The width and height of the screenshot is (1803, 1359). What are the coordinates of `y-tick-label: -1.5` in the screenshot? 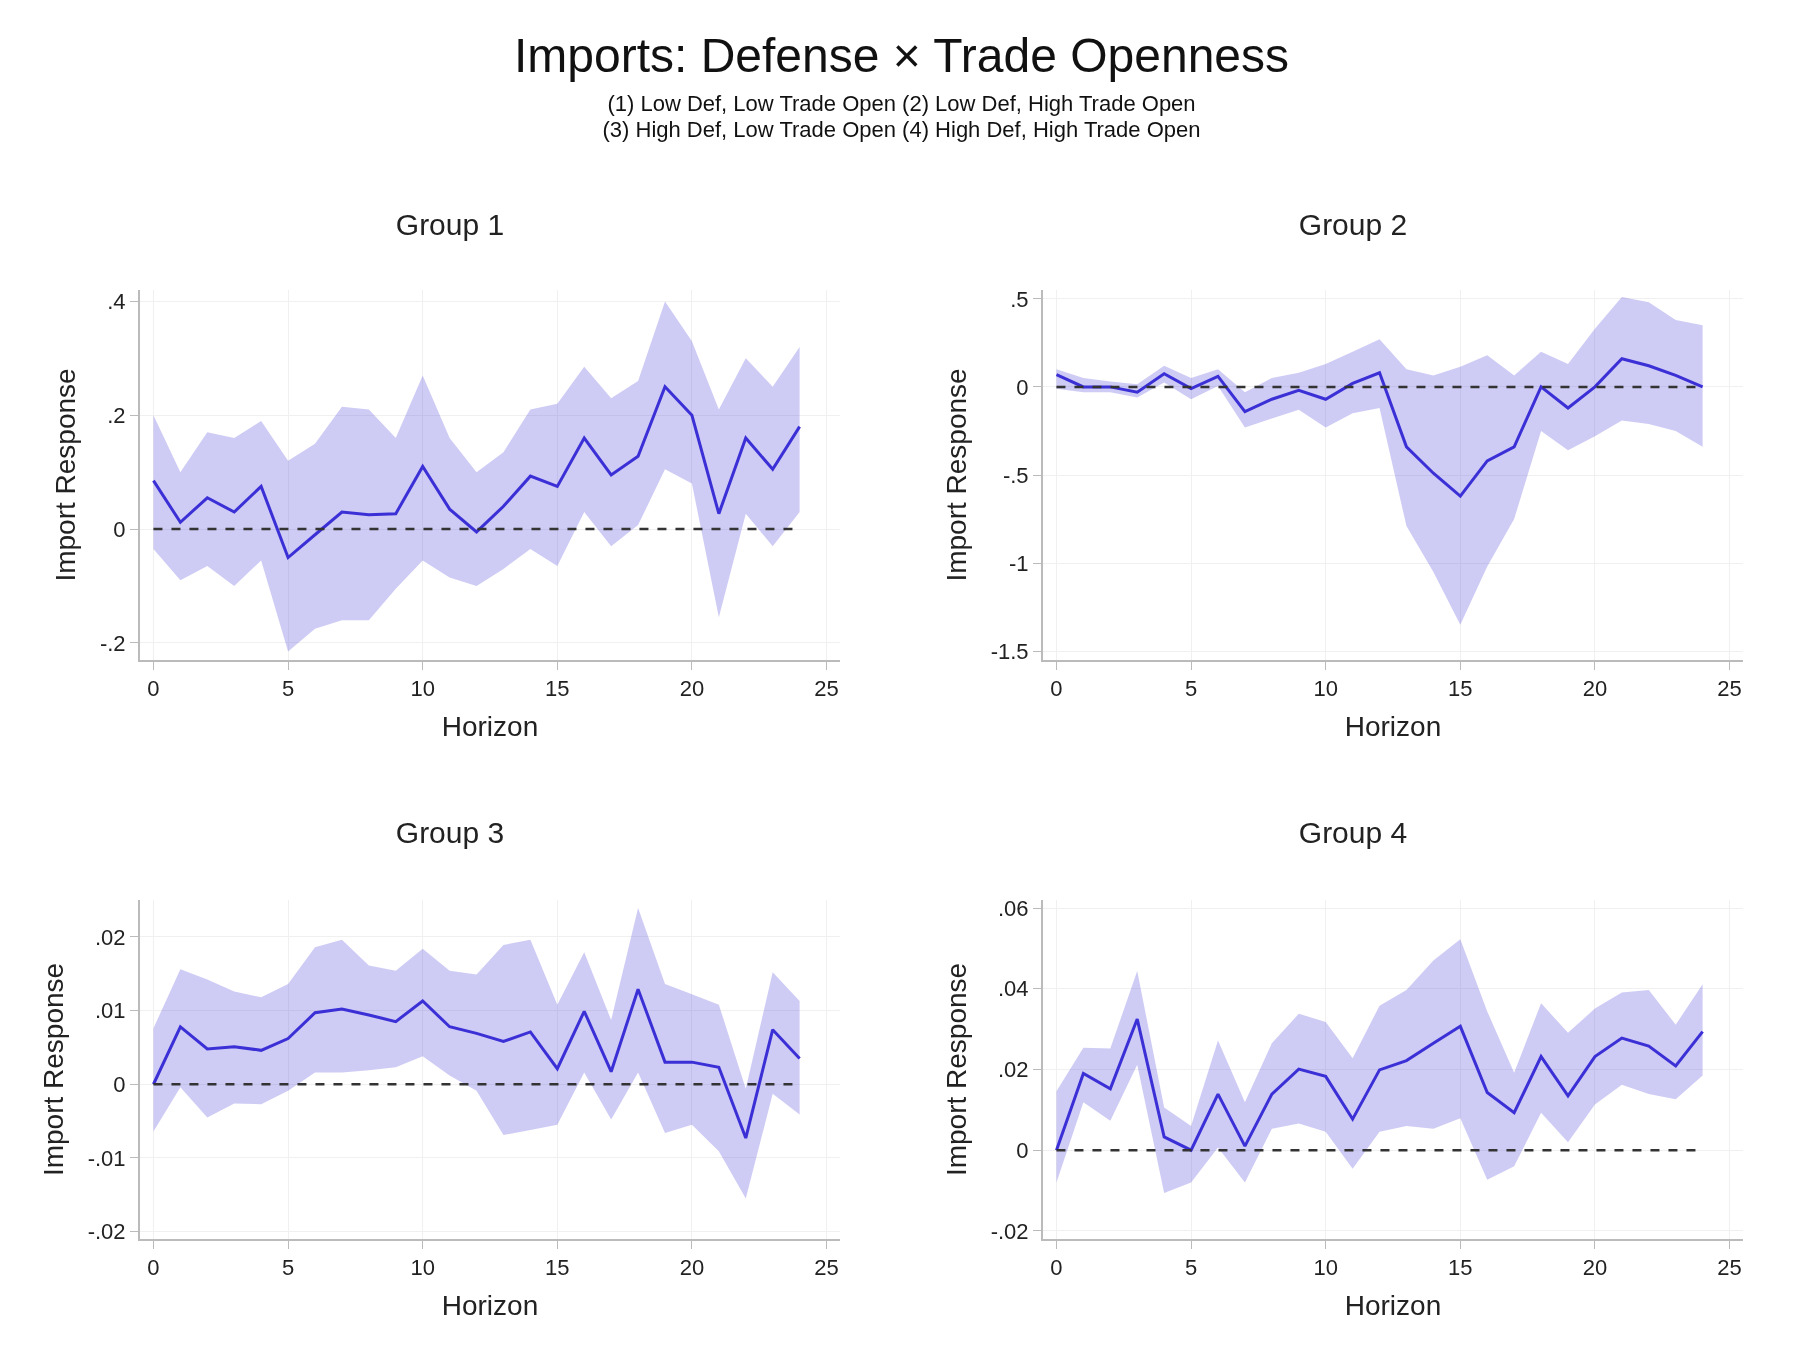 It's located at (1009, 651).